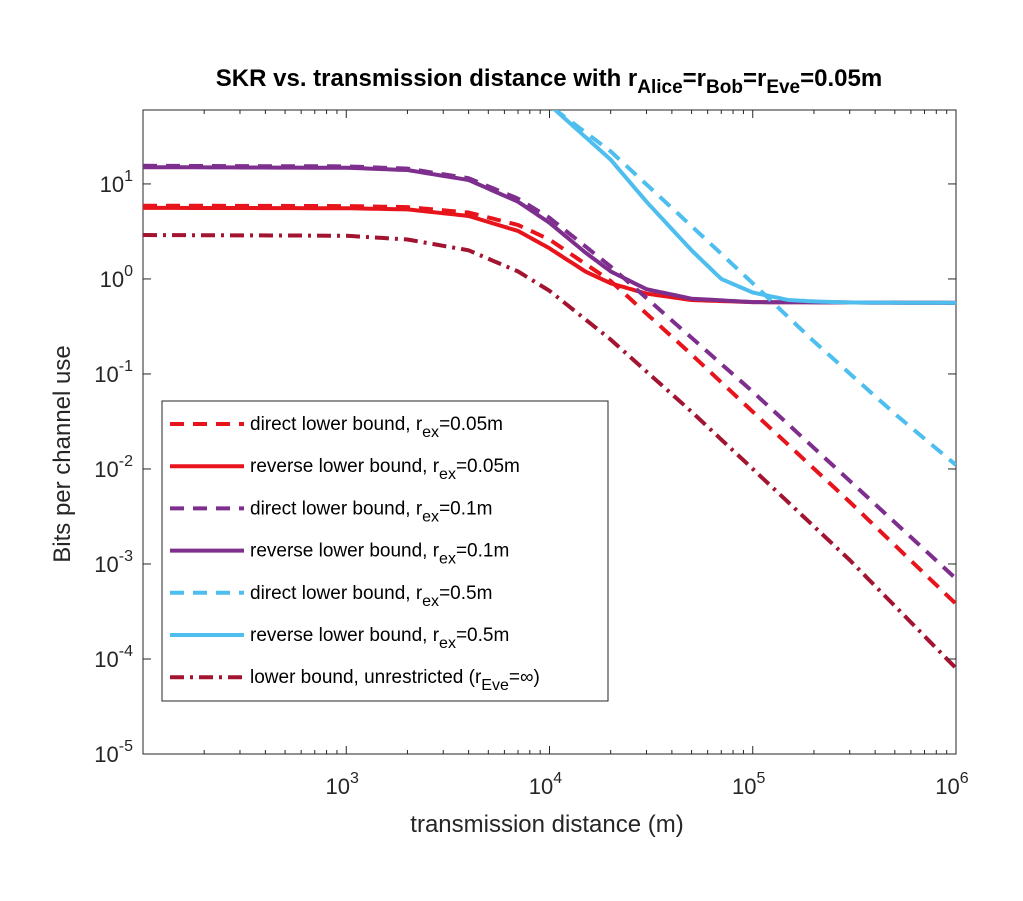  What do you see at coordinates (366, 677) in the screenshot?
I see `label-text: lower bound, unrestricted (r` at bounding box center [366, 677].